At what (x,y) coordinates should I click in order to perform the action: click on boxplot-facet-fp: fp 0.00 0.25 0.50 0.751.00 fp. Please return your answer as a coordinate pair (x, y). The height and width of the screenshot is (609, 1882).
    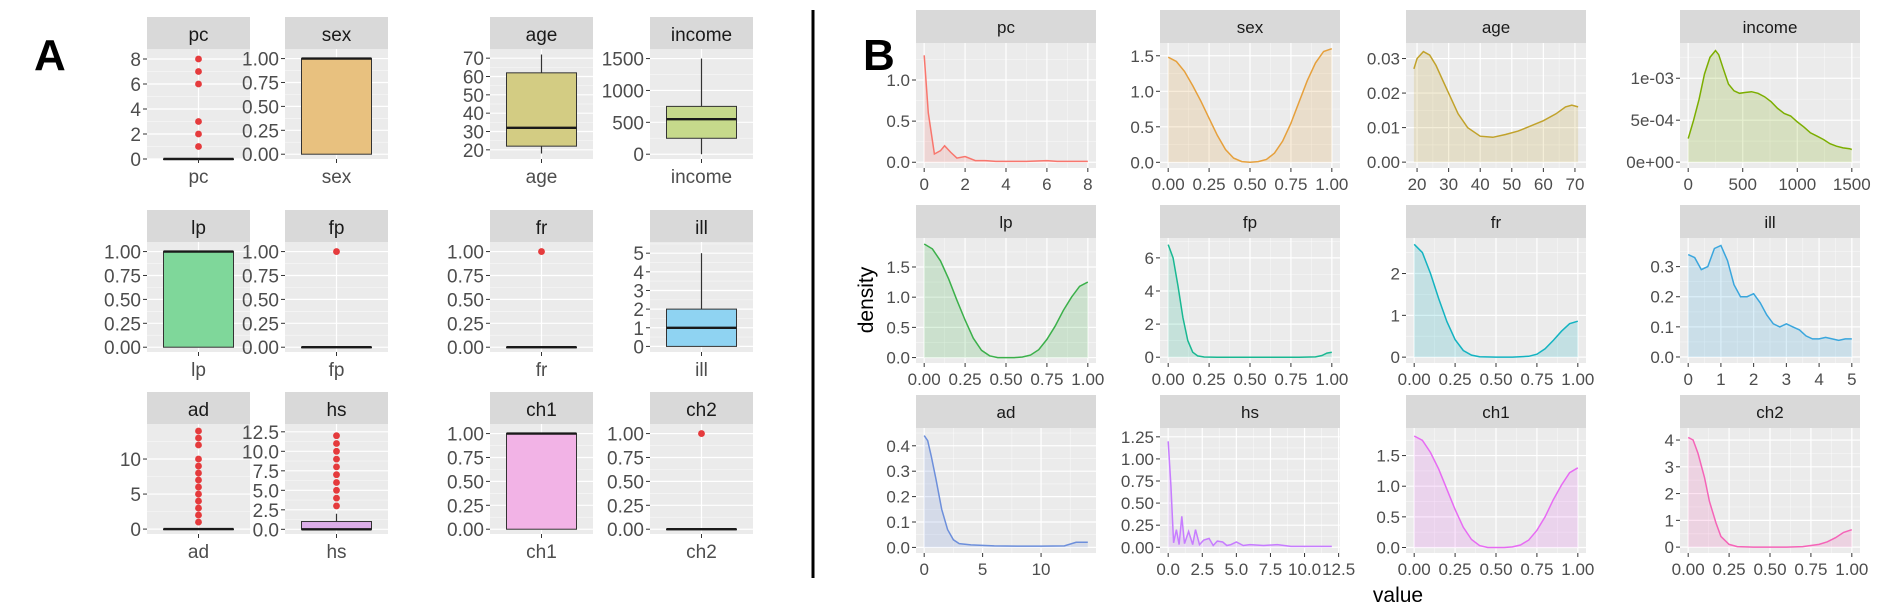
    Looking at the image, I should click on (315, 295).